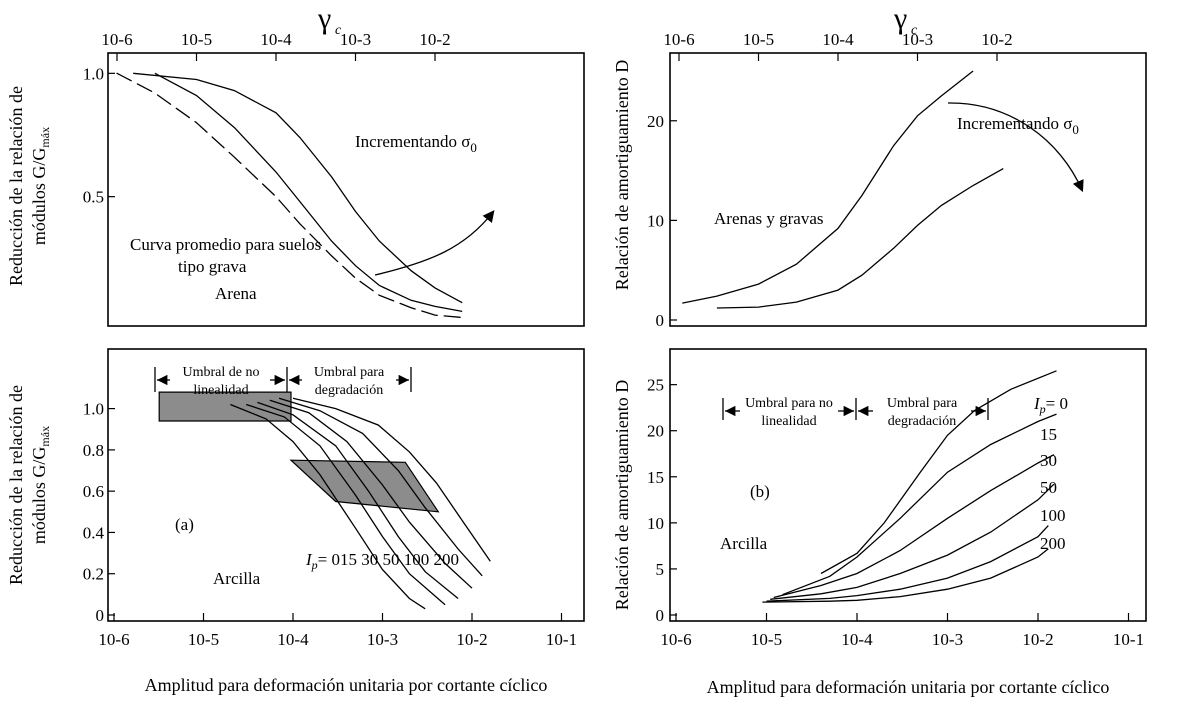 The image size is (1177, 702). What do you see at coordinates (237, 578) in the screenshot?
I see `annotation-clay-left: Arcilla` at bounding box center [237, 578].